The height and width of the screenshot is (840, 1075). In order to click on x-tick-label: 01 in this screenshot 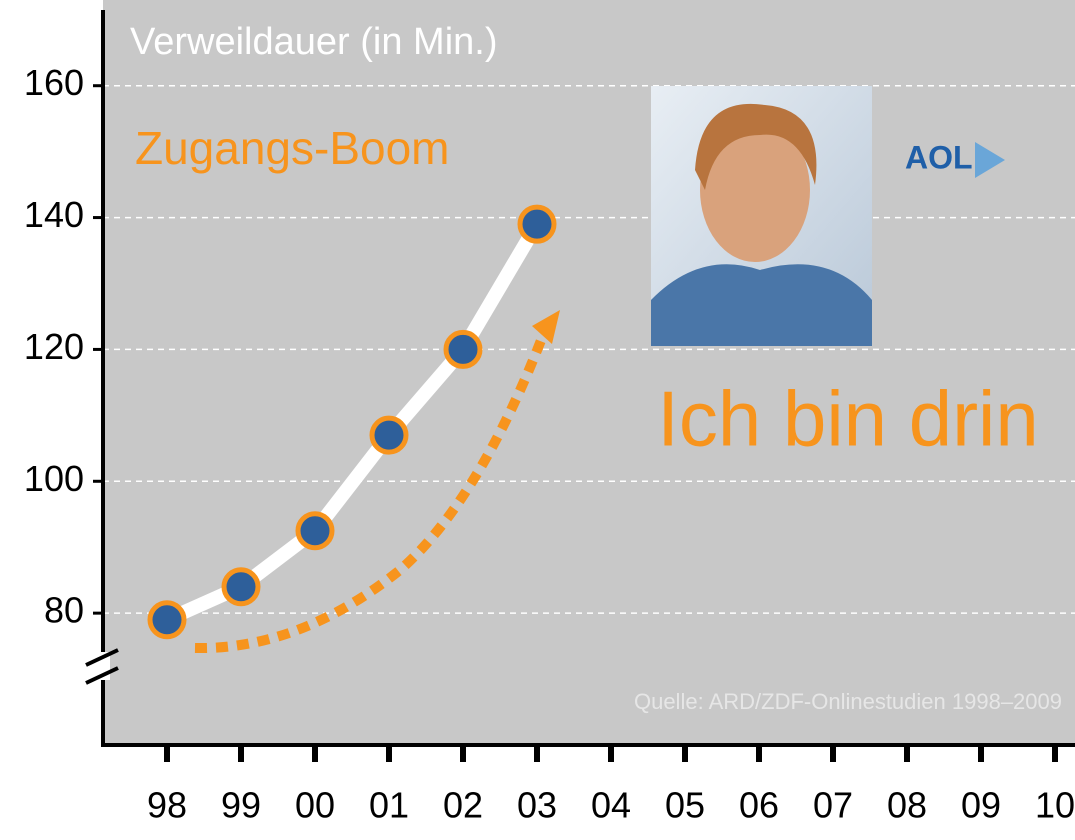, I will do `click(389, 805)`.